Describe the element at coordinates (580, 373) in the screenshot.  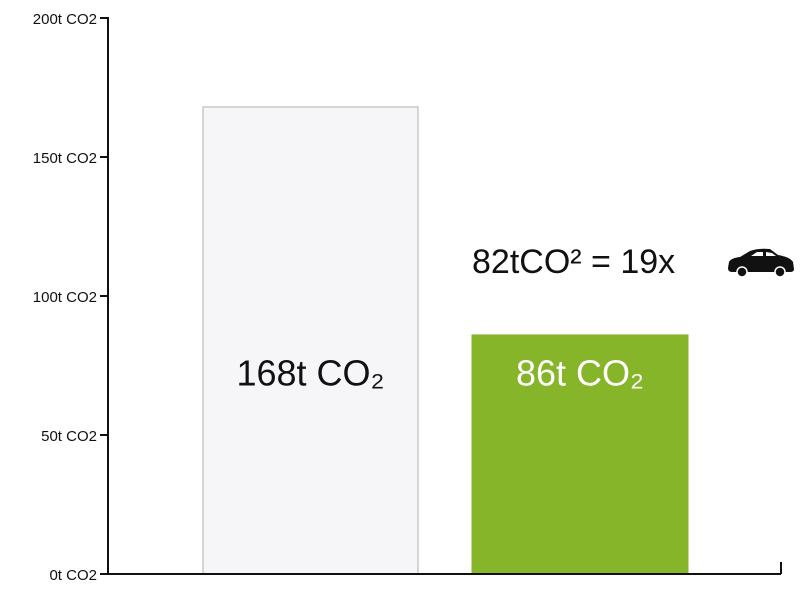
I see `value-label: 86t CO₂` at that location.